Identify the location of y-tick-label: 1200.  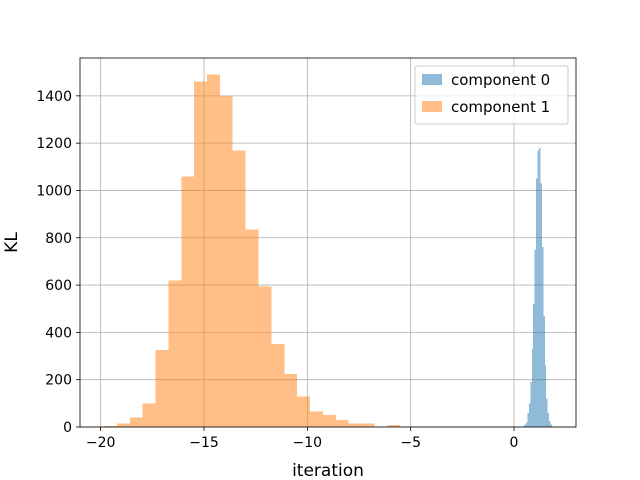
(54, 144).